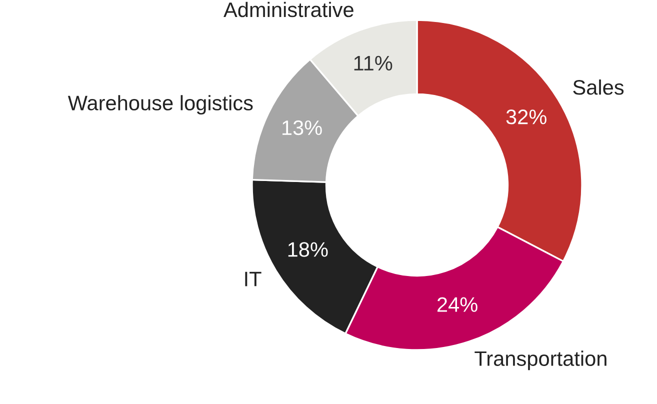 The height and width of the screenshot is (404, 657). What do you see at coordinates (598, 87) in the screenshot?
I see `slice-label: Sales` at bounding box center [598, 87].